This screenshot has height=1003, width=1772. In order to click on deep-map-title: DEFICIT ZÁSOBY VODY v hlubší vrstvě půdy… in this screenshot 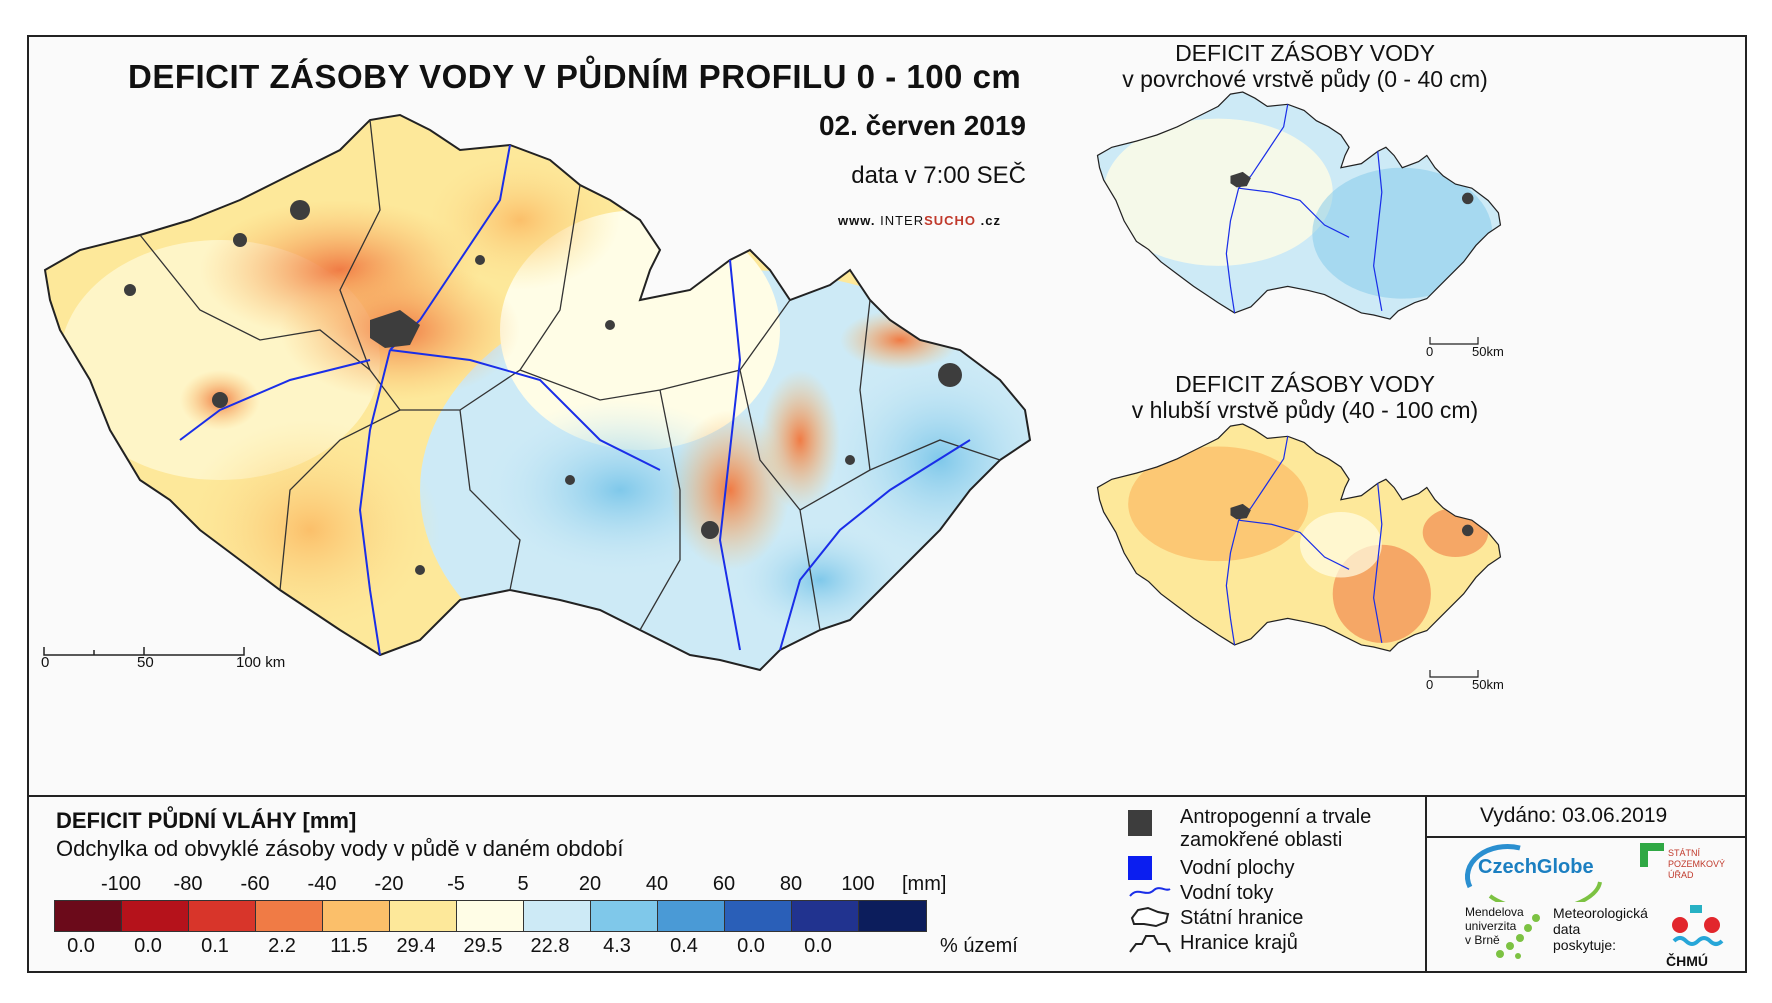, I will do `click(1305, 397)`.